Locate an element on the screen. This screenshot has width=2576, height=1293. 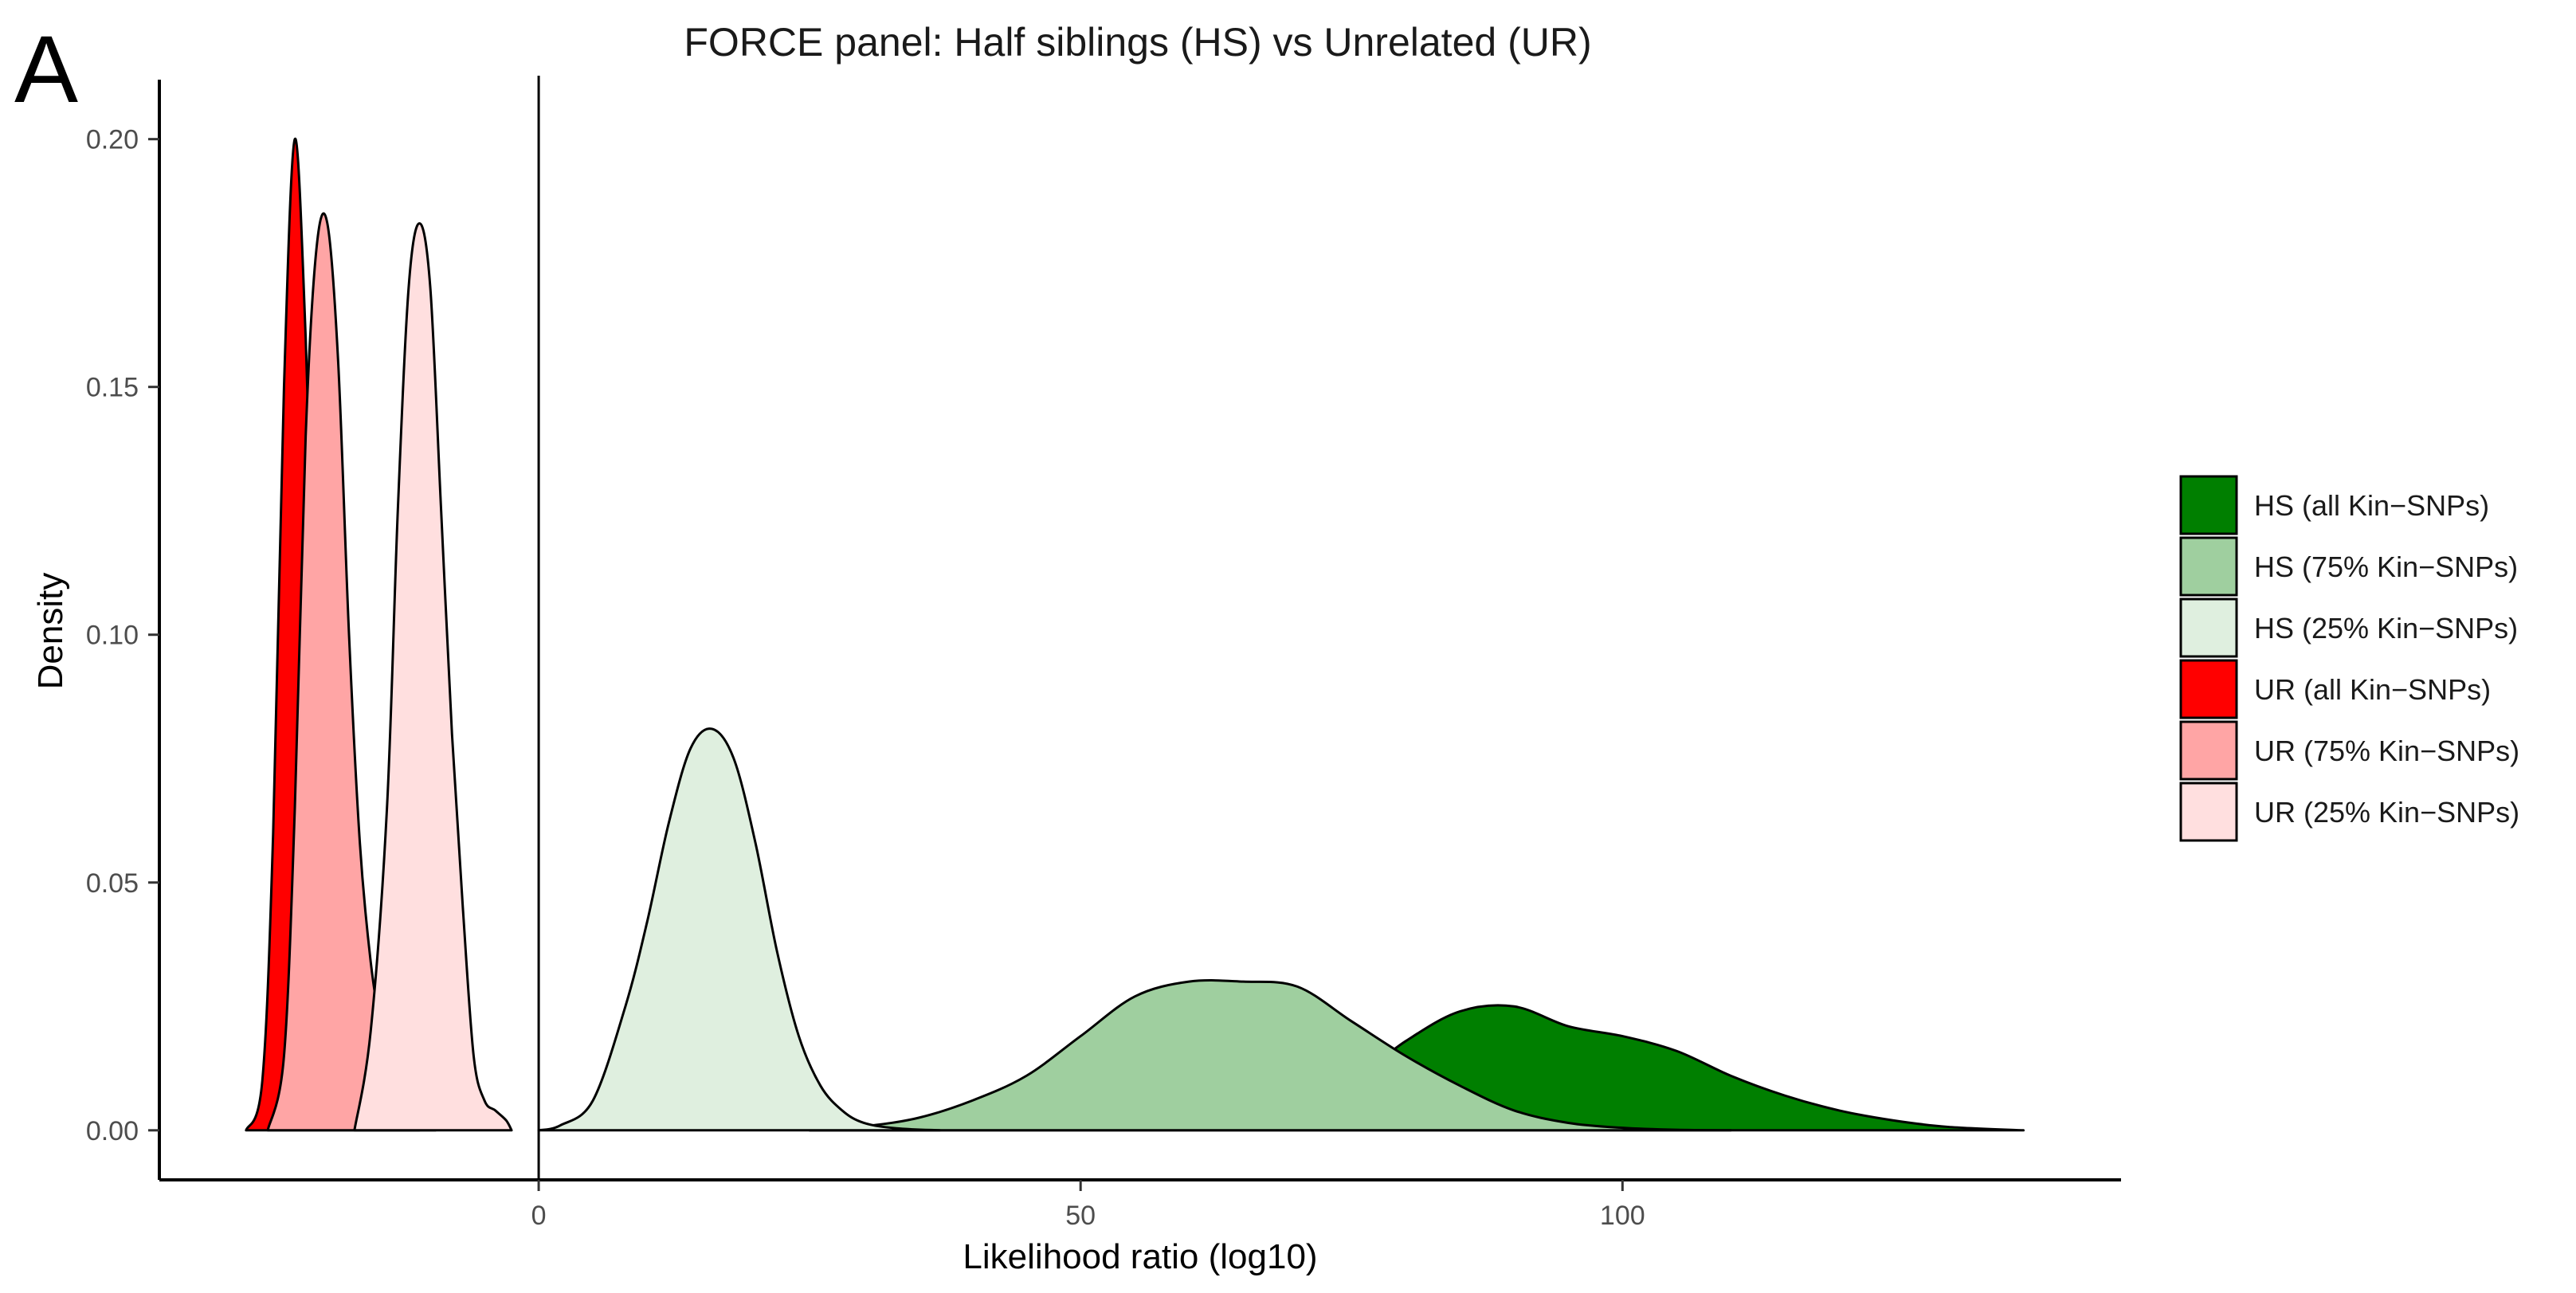
legend-label-hs-25-kin-snps: HS (25% Kin−SNPs) is located at coordinates (2386, 628).